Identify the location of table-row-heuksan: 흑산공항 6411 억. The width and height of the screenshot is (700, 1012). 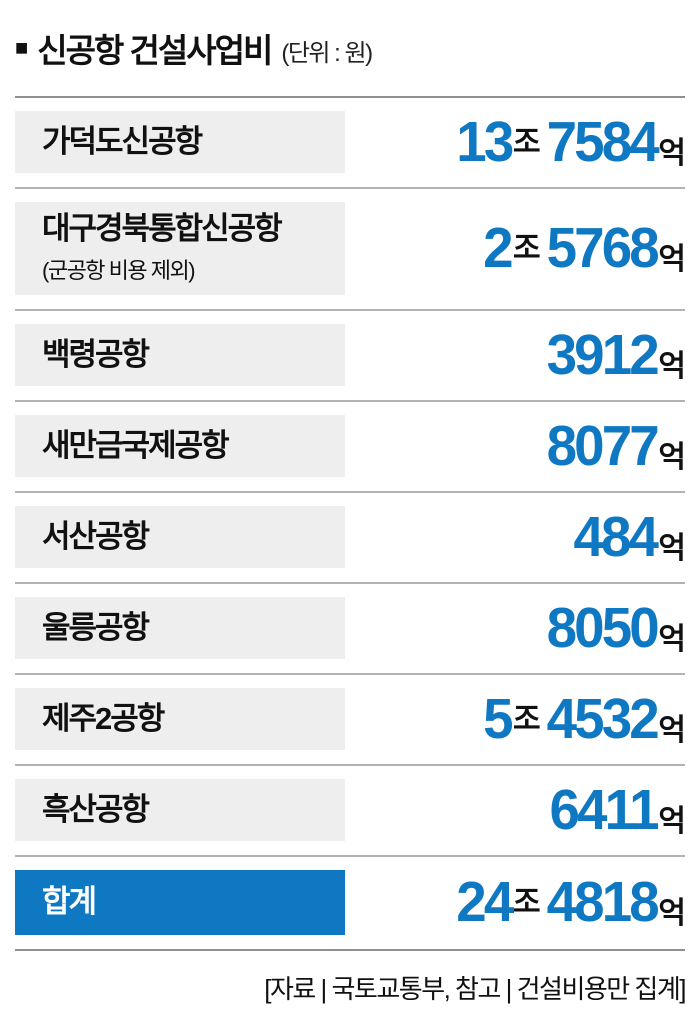
(350, 811).